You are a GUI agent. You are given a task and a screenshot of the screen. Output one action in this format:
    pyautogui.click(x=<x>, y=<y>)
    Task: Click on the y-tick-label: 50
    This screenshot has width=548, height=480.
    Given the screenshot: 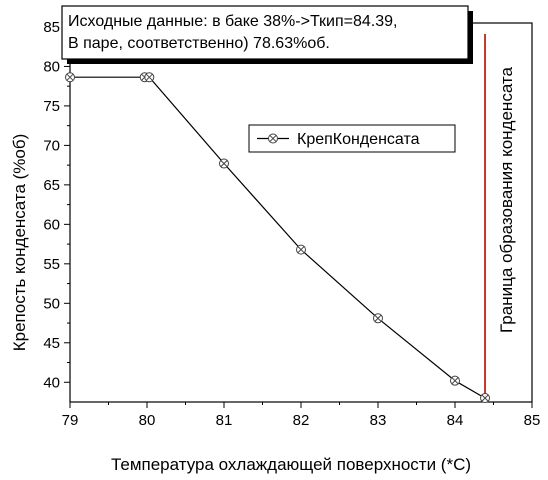 What is the action you would take?
    pyautogui.click(x=51, y=303)
    